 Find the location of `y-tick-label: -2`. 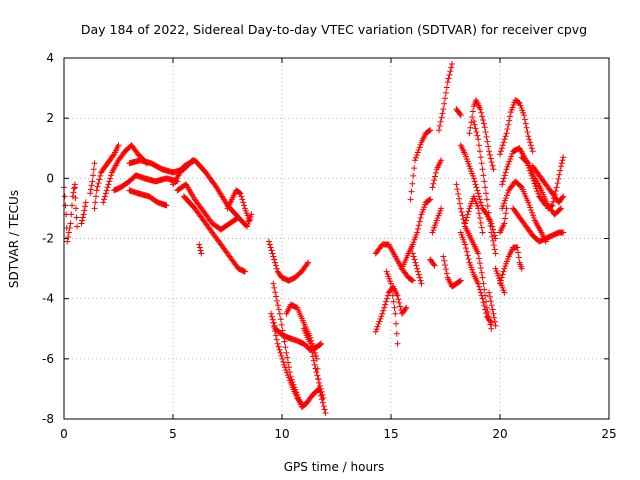

y-tick-label: -2 is located at coordinates (48, 239).